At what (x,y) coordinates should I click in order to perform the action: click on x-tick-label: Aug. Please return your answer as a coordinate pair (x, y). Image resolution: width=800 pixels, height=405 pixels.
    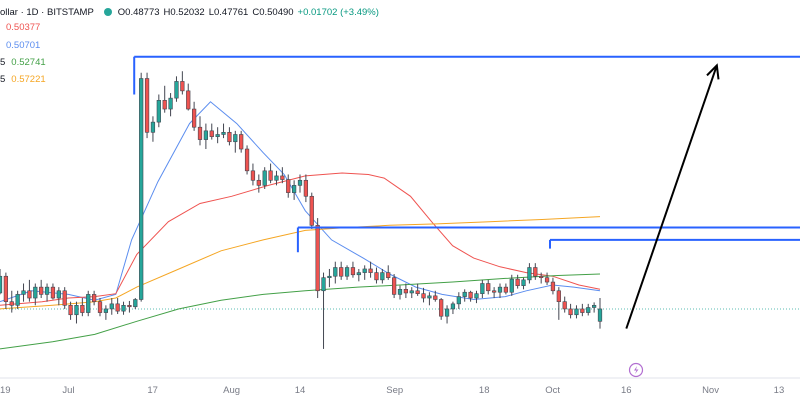
    Looking at the image, I should click on (231, 390).